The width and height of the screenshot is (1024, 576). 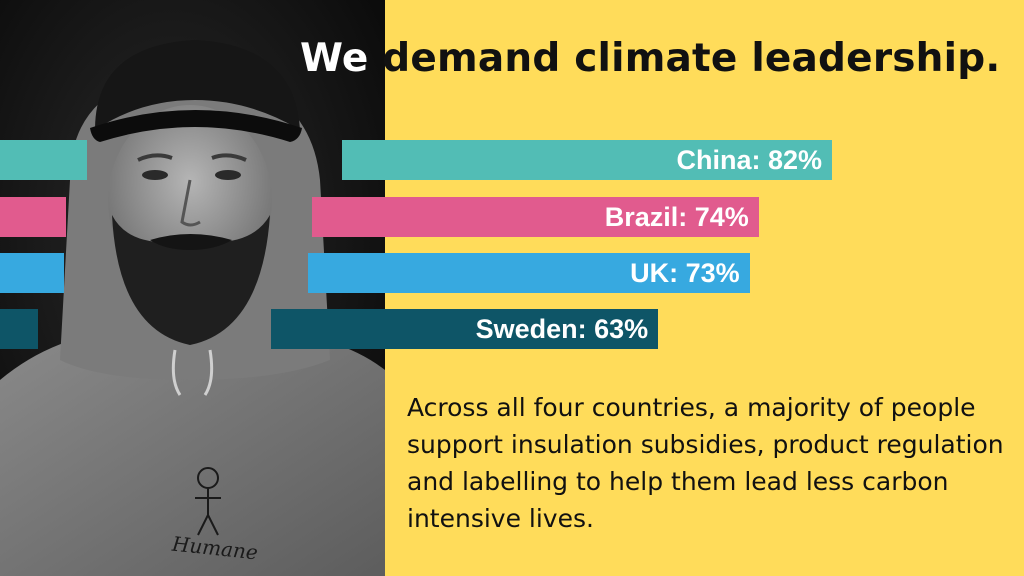 I want to click on bar-label-uk: UK: 73%, so click(x=685, y=273).